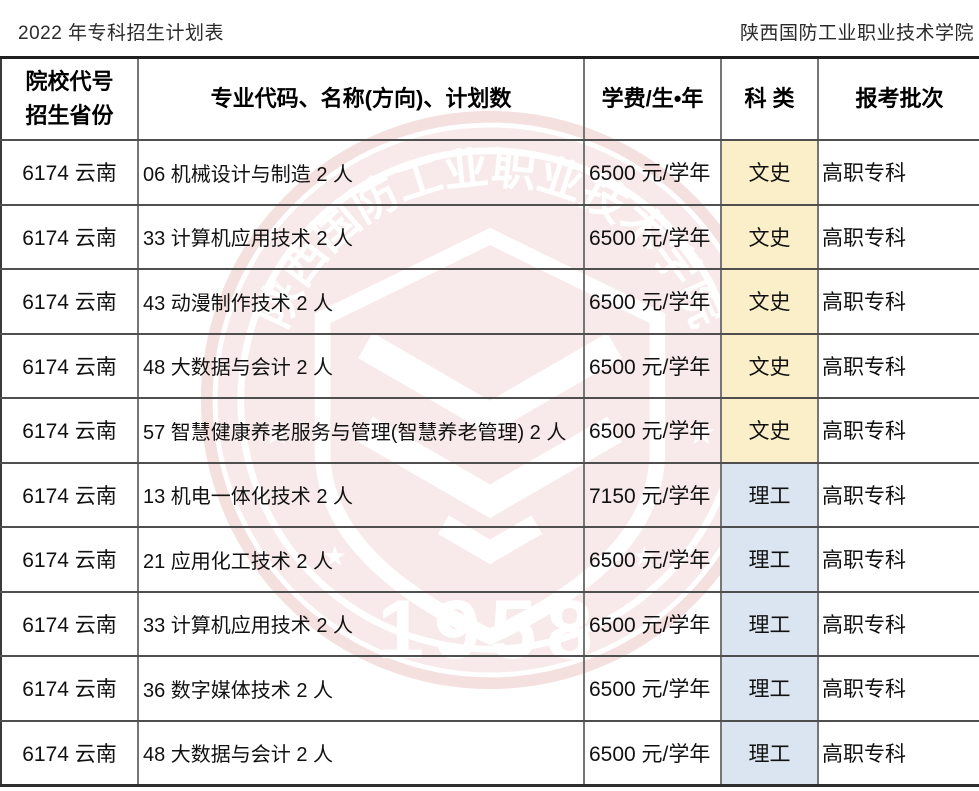  I want to click on tuition-cell: 7150 元/学年, so click(652, 494).